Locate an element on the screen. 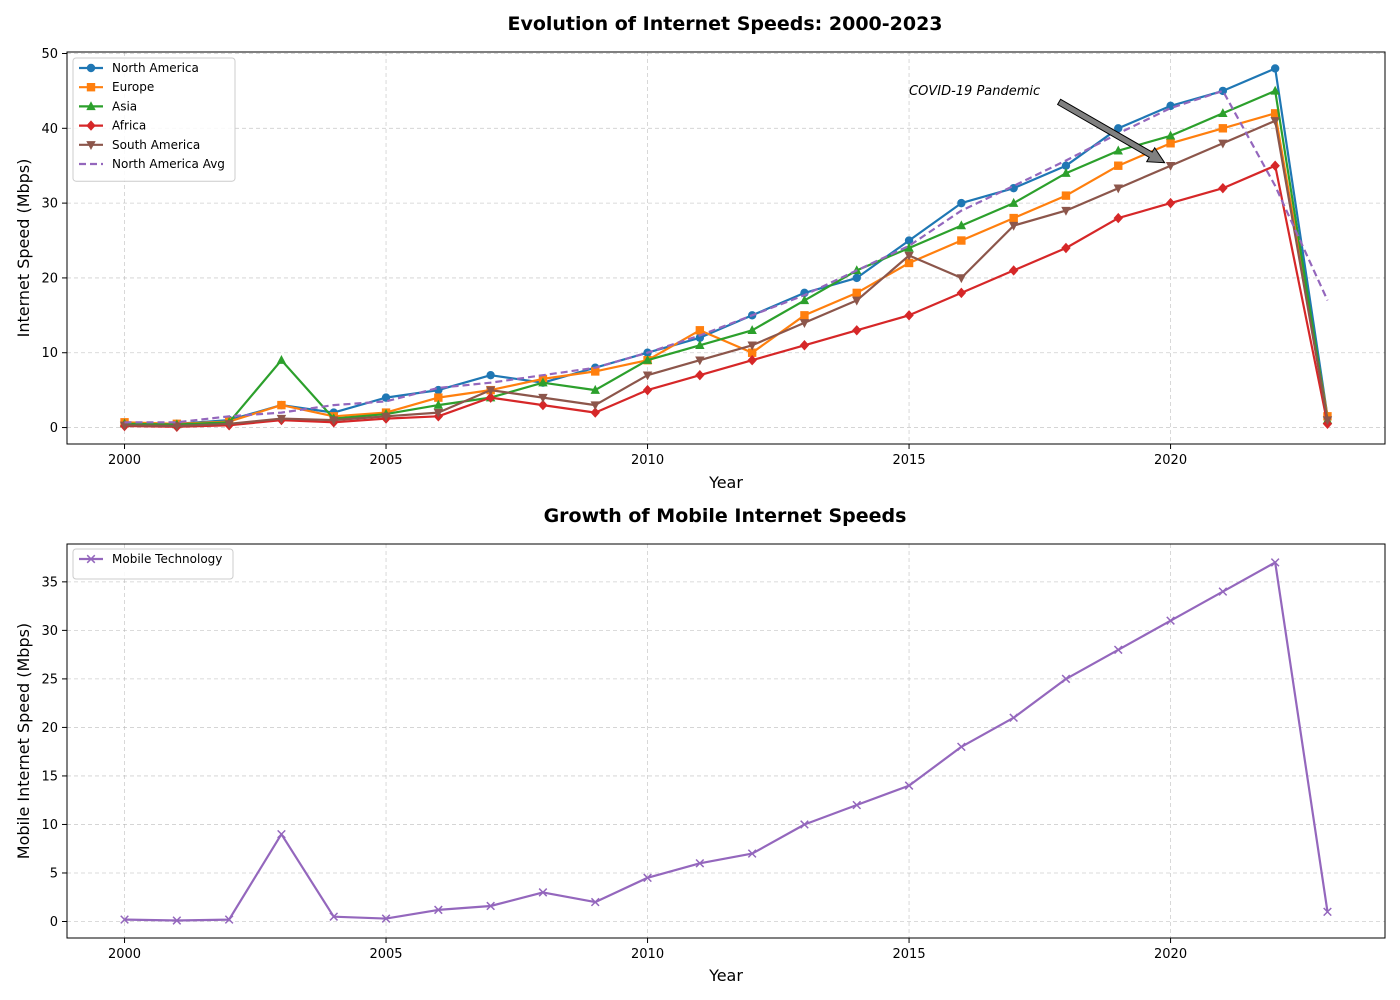 Image resolution: width=1400 pixels, height=1000 pixels. annotation: COVID-19 Pandemic is located at coordinates (1037, 124).